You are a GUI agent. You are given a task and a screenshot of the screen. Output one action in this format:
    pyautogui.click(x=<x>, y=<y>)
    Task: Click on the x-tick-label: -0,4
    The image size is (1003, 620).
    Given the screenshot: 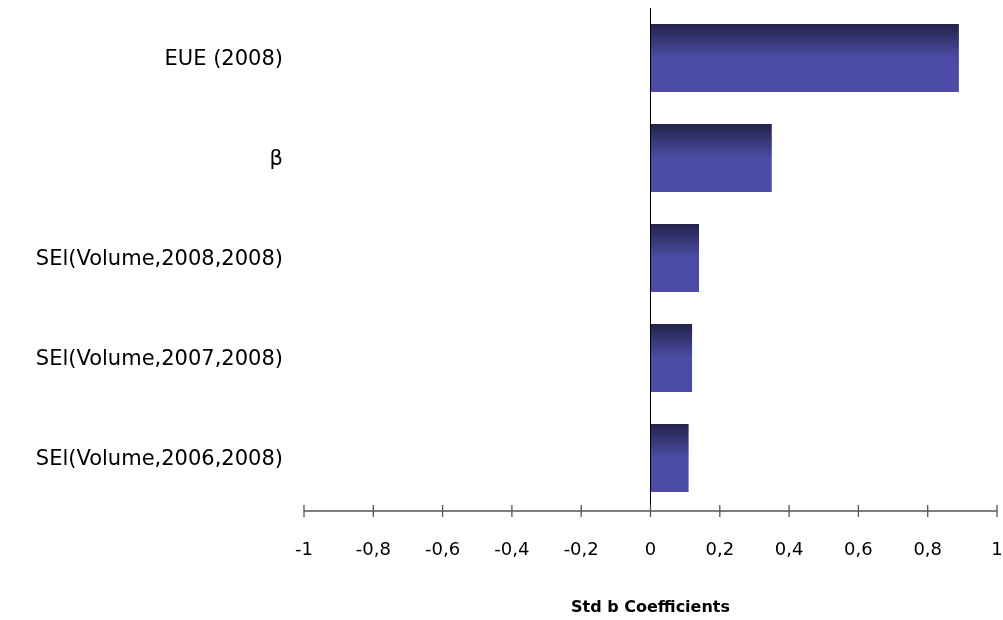 What is the action you would take?
    pyautogui.click(x=512, y=548)
    